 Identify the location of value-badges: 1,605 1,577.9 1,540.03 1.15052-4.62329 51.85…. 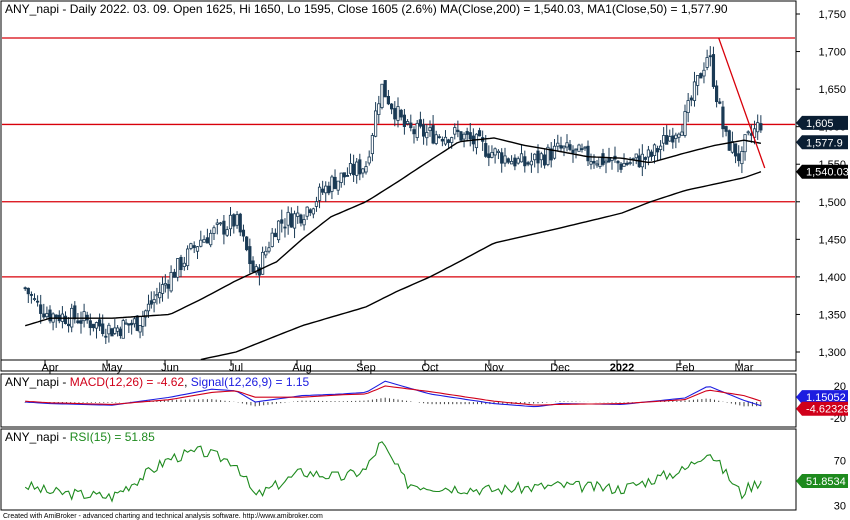
(822, 301).